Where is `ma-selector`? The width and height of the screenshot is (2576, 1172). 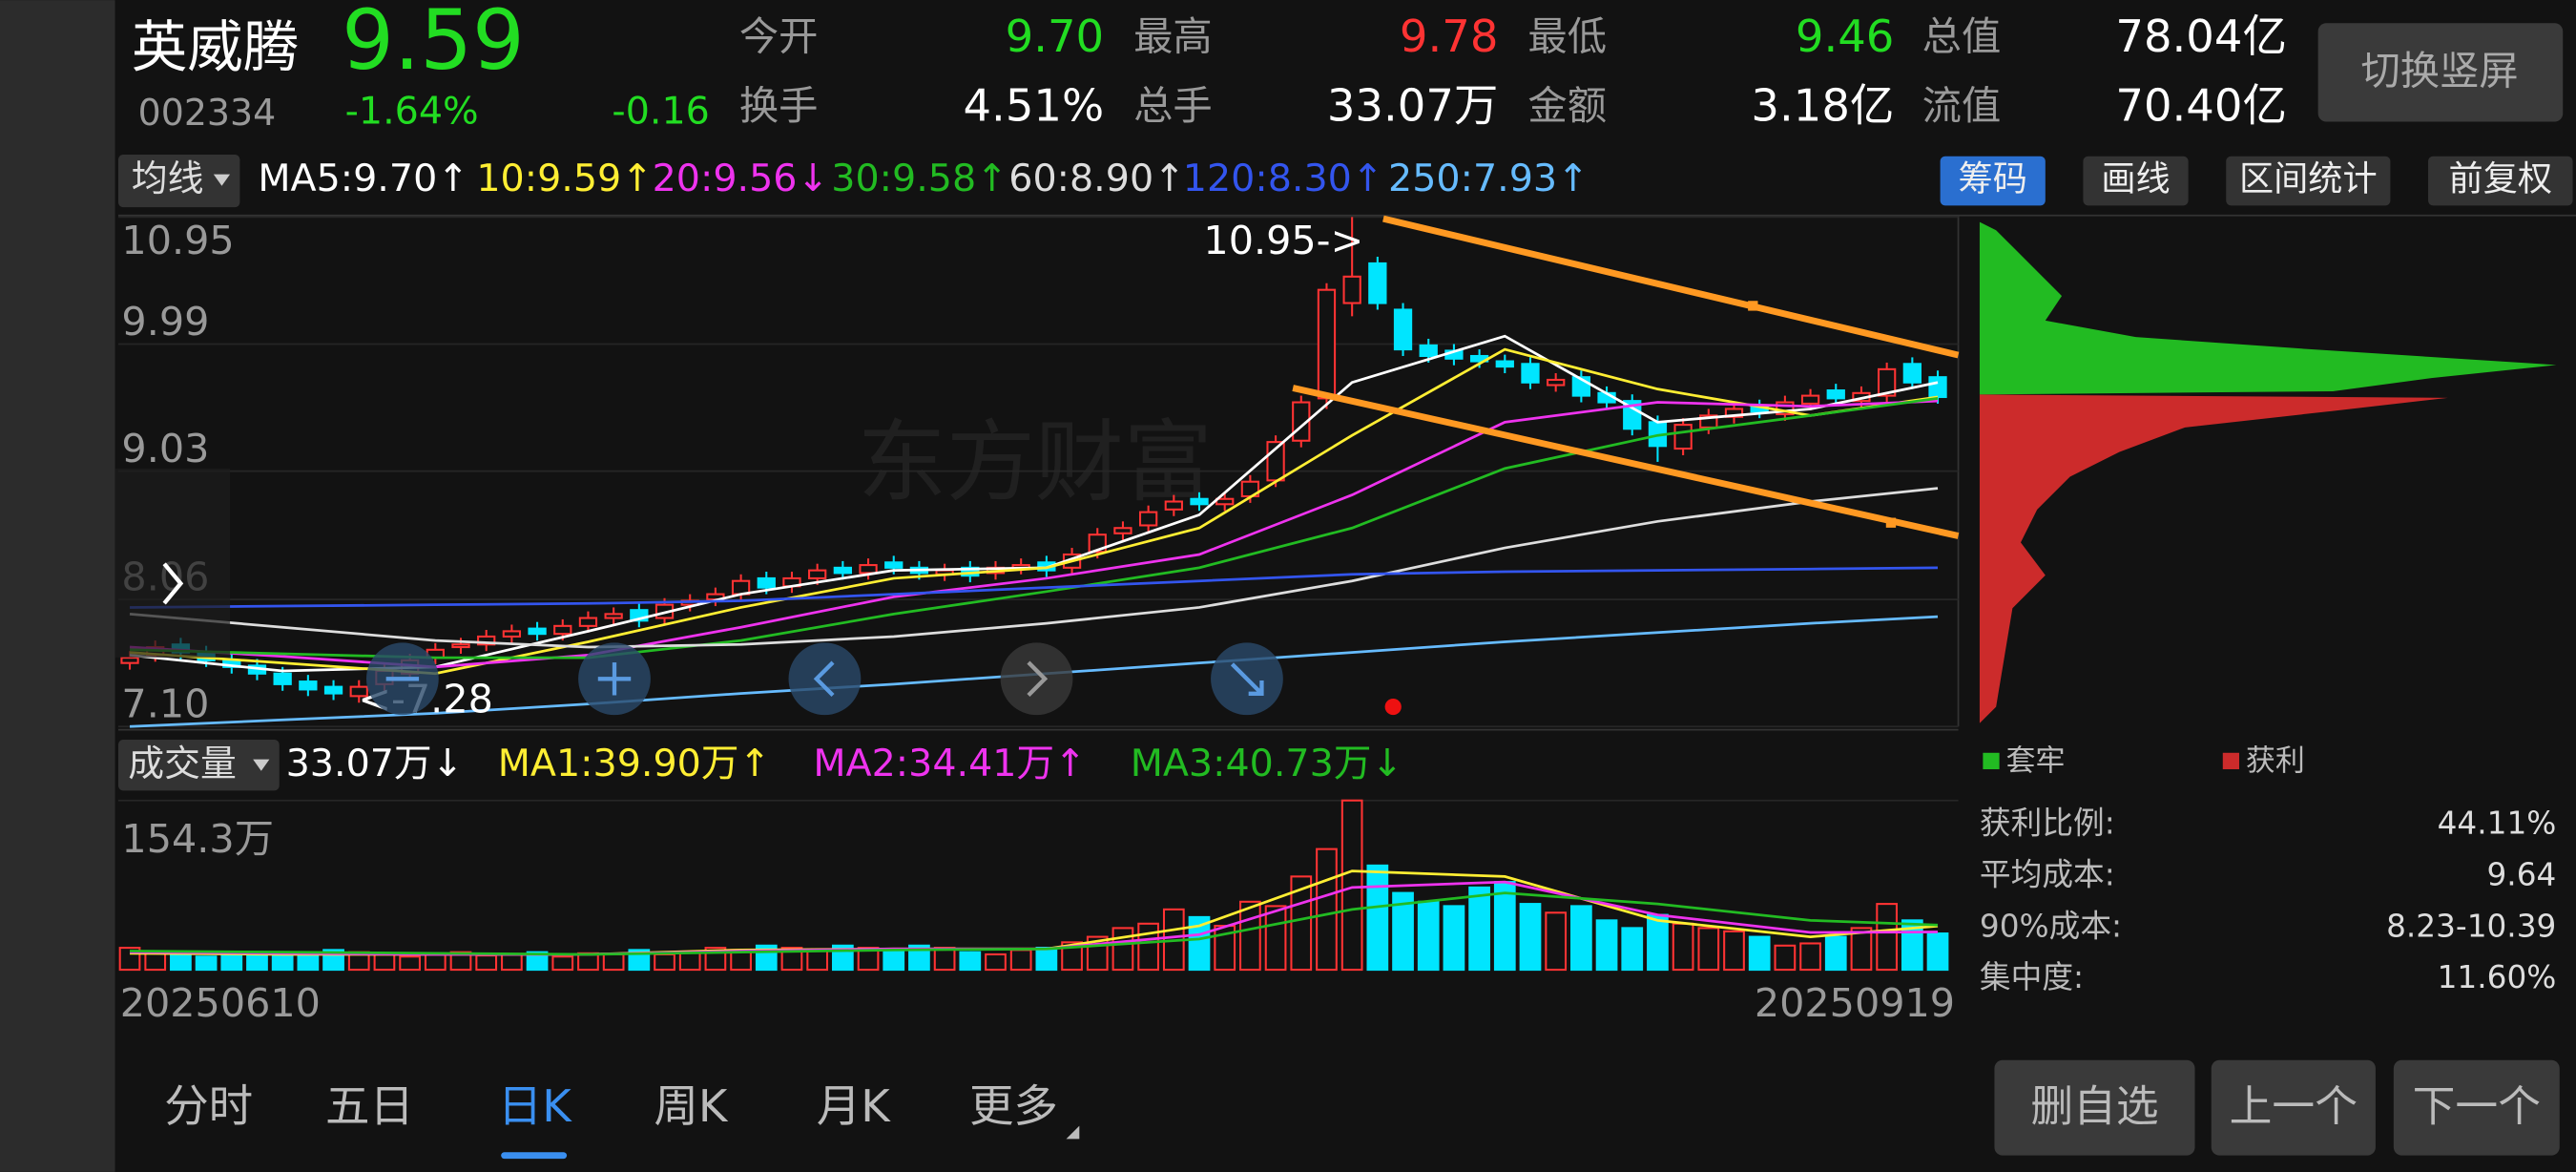 ma-selector is located at coordinates (178, 181).